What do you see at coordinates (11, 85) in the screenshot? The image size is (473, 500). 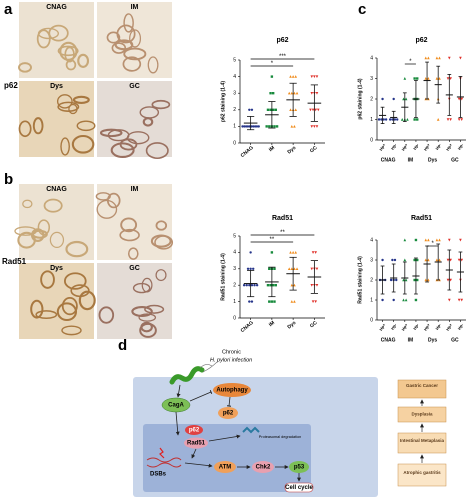 I see `row-label: p62` at bounding box center [11, 85].